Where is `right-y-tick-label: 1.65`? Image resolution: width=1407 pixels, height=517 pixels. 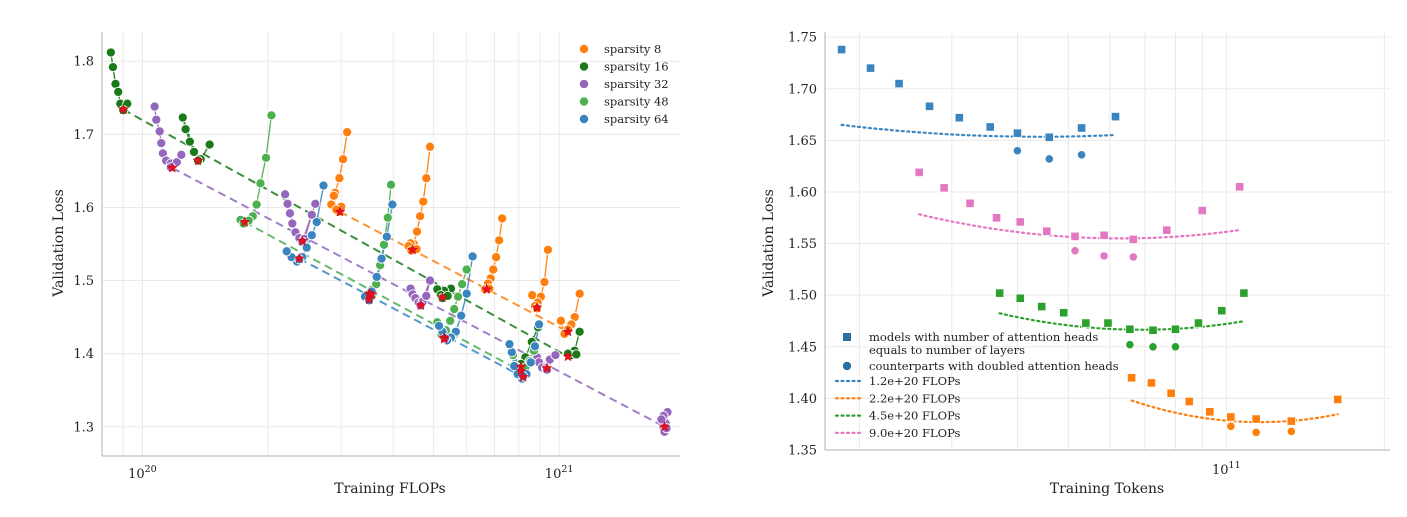
right-y-tick-label: 1.65 is located at coordinates (802, 141).